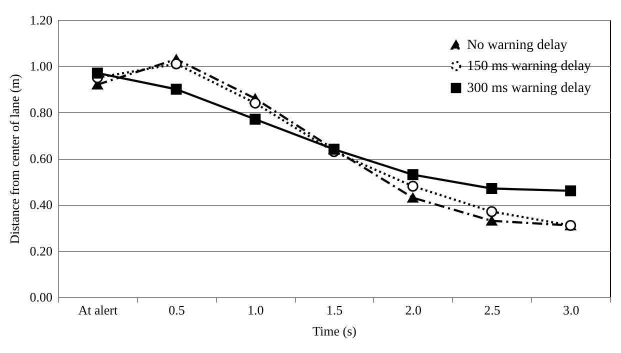 This screenshot has width=621, height=353. Describe the element at coordinates (413, 310) in the screenshot. I see `x-tick-label: 2.0` at that location.